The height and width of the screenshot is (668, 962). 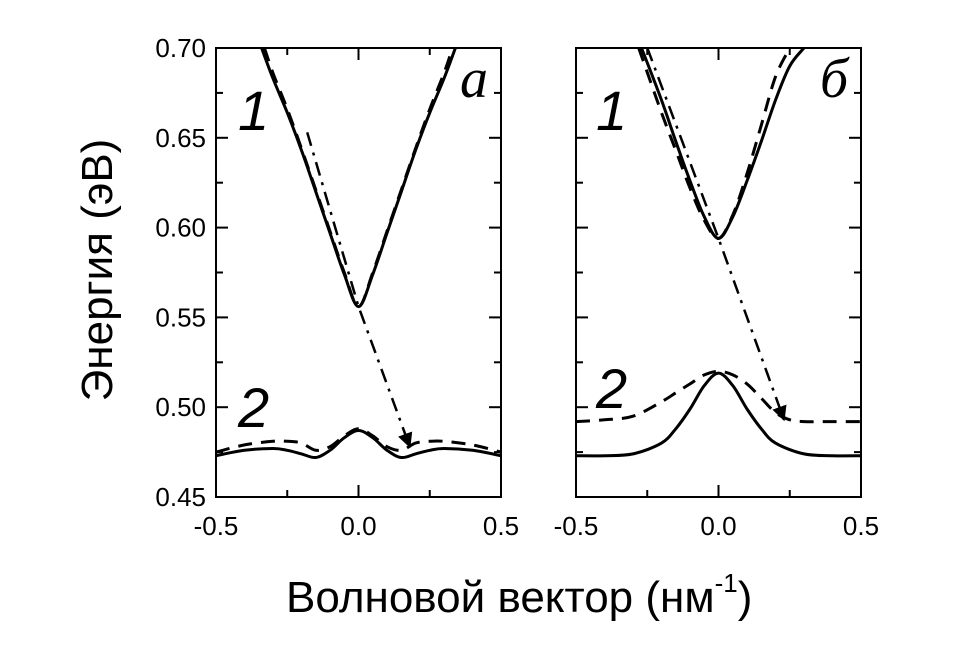 What do you see at coordinates (358, 526) in the screenshot?
I see `panel-a-x-tick-label-1: 0.0` at bounding box center [358, 526].